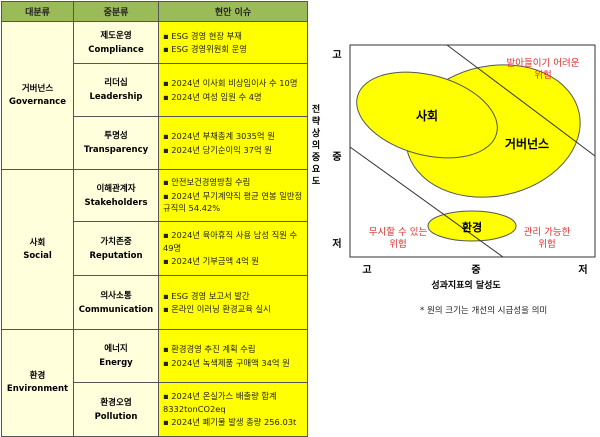  Describe the element at coordinates (213, 349) in the screenshot. I see `issue-text: 환경경영 추진 계획 수립` at that location.